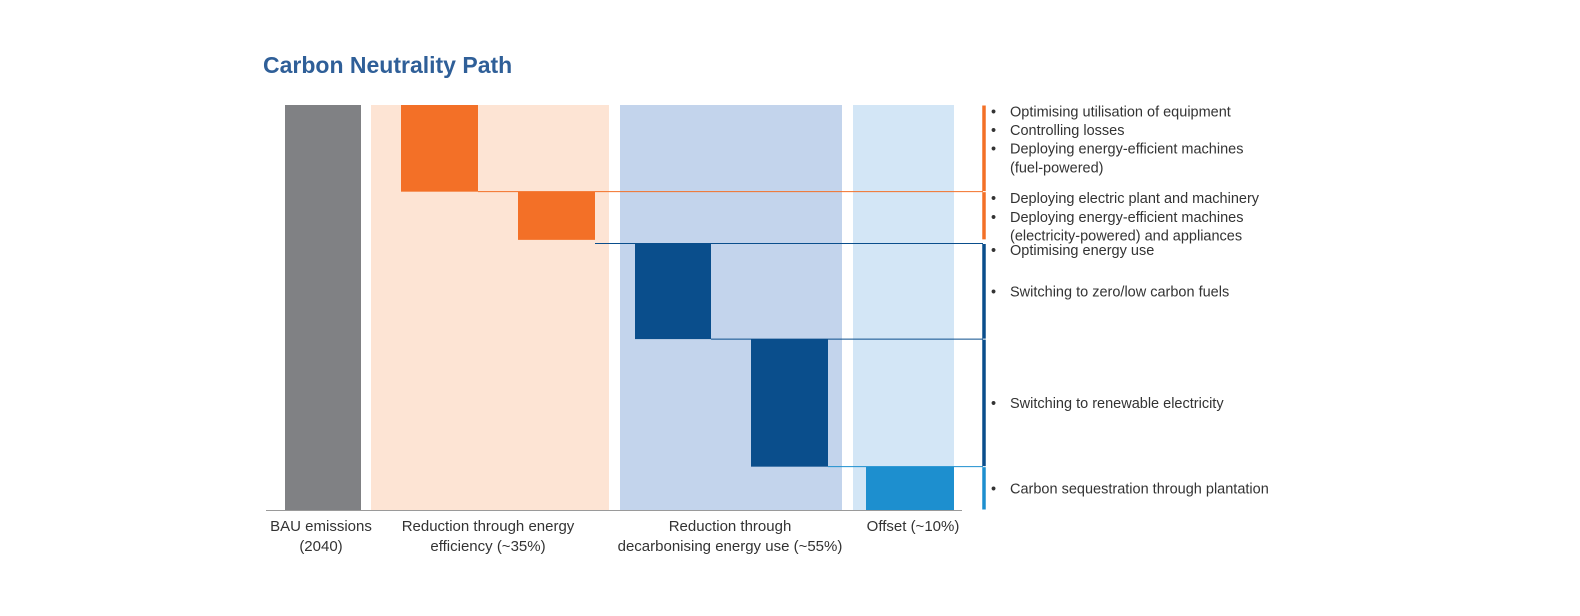 This screenshot has width=1580, height=616. What do you see at coordinates (387, 65) in the screenshot?
I see `chart-title: Carbon Neutrality Path` at bounding box center [387, 65].